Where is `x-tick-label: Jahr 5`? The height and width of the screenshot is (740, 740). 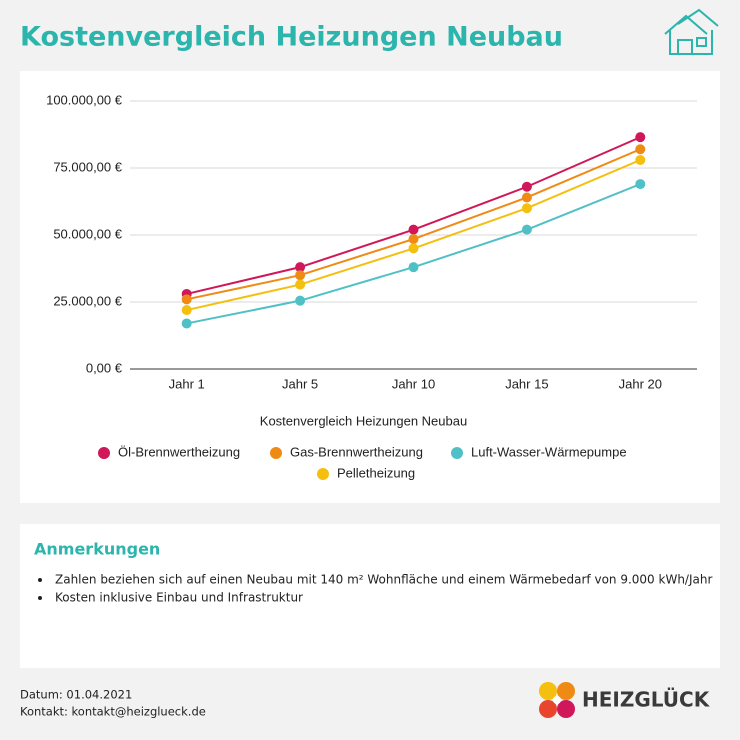 x-tick-label: Jahr 5 is located at coordinates (300, 383).